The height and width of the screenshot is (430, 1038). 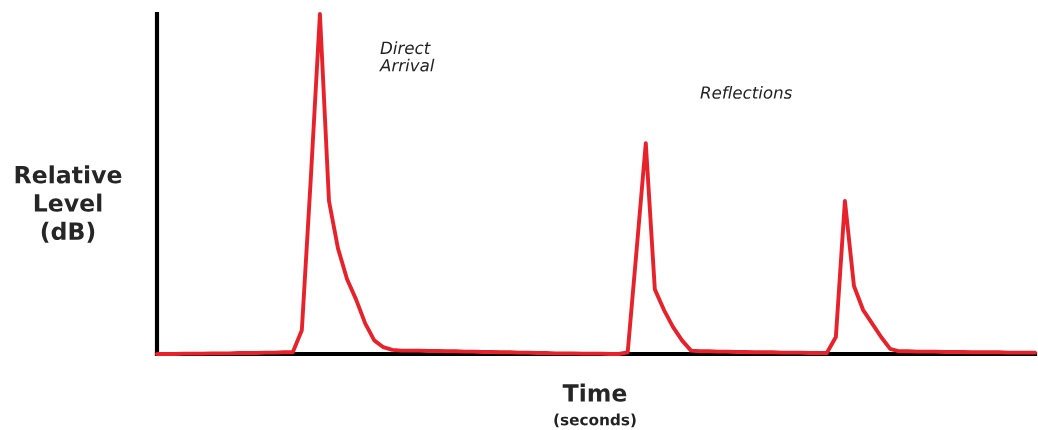 What do you see at coordinates (746, 92) in the screenshot?
I see `annotation: Reflections` at bounding box center [746, 92].